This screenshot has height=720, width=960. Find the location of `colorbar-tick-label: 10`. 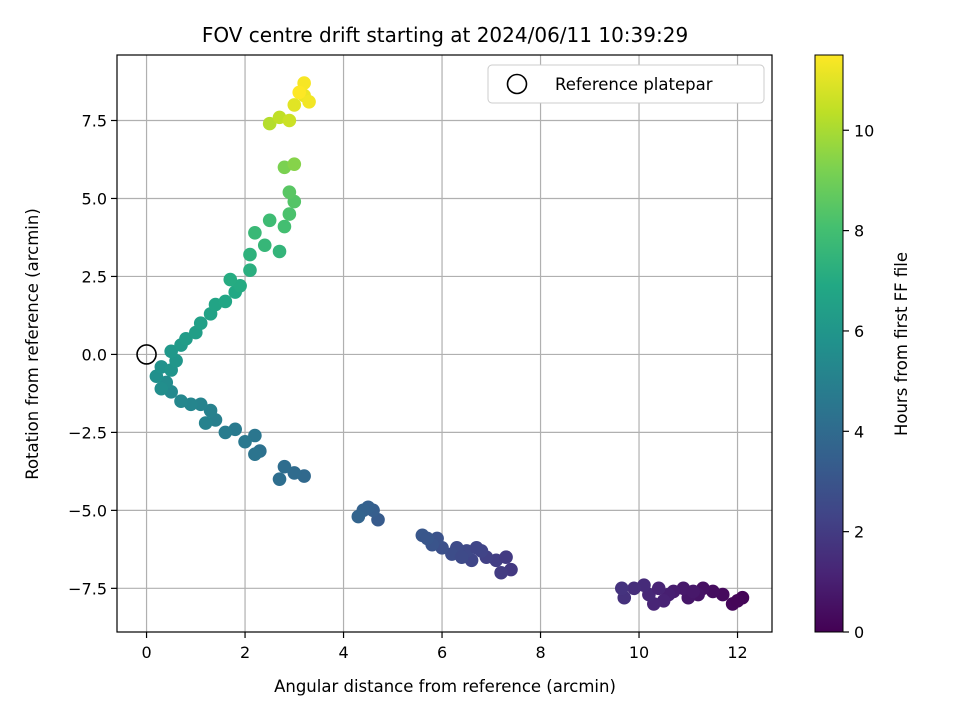

colorbar-tick-label: 10 is located at coordinates (864, 130).